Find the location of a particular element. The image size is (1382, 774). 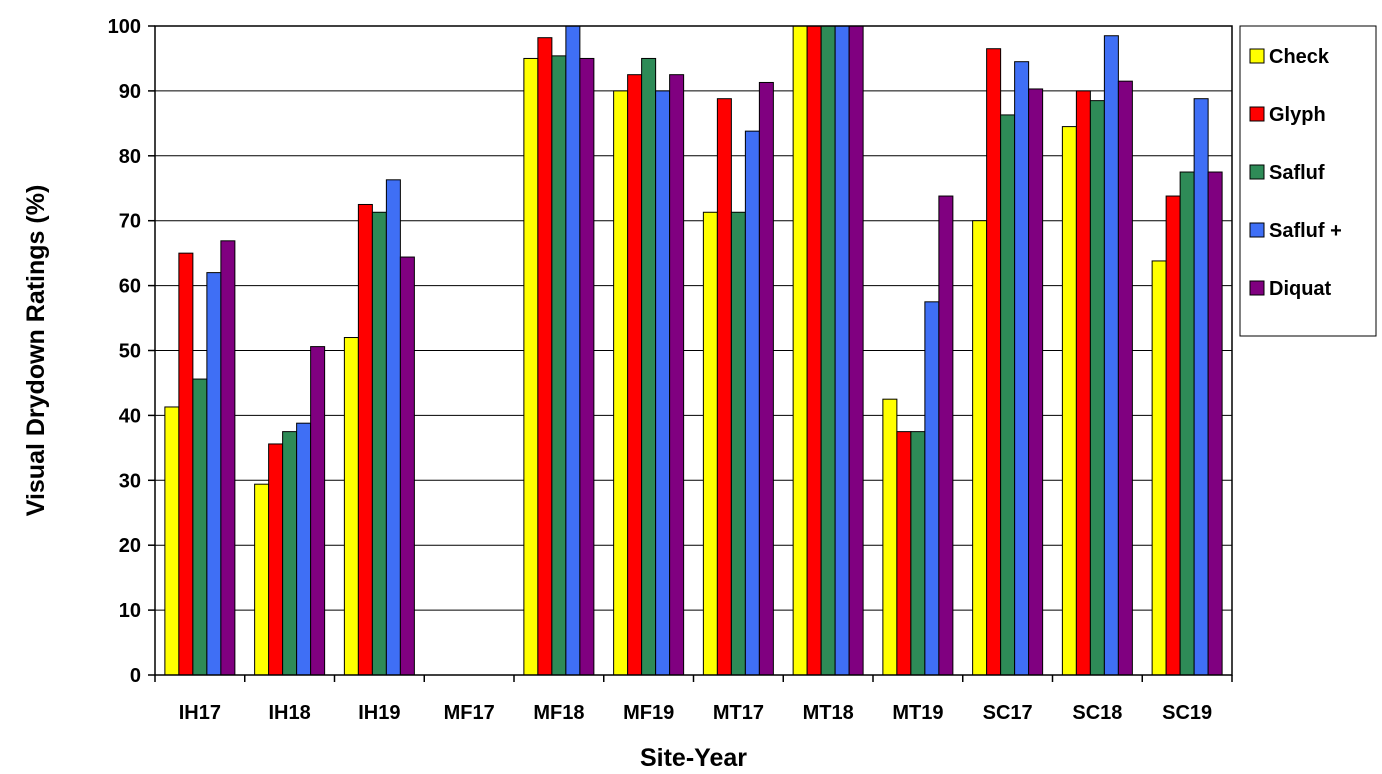

y-tick-label: 70 is located at coordinates (130, 222).